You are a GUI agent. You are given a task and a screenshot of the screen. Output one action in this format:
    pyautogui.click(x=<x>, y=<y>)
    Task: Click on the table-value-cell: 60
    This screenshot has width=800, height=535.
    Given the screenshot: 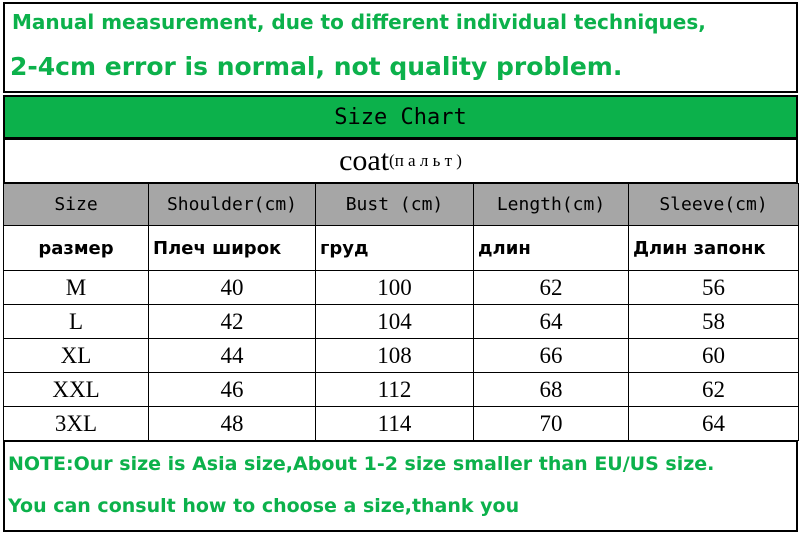 What is the action you would take?
    pyautogui.click(x=713, y=355)
    